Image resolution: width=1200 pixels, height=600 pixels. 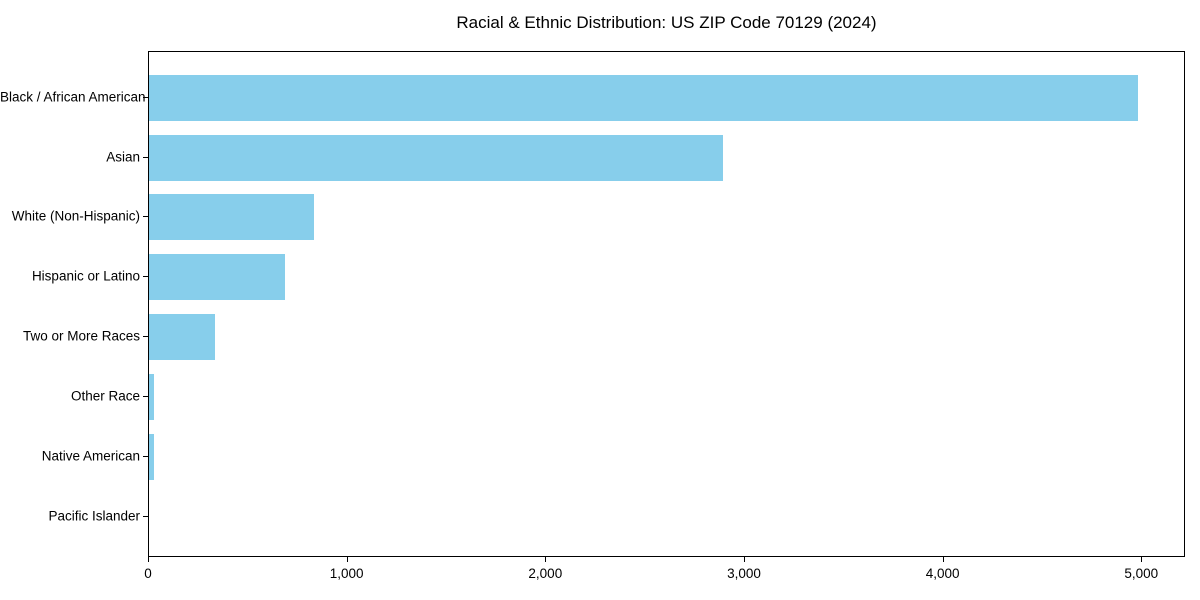 What do you see at coordinates (217, 277) in the screenshot?
I see `bar-hispanic-or-latino` at bounding box center [217, 277].